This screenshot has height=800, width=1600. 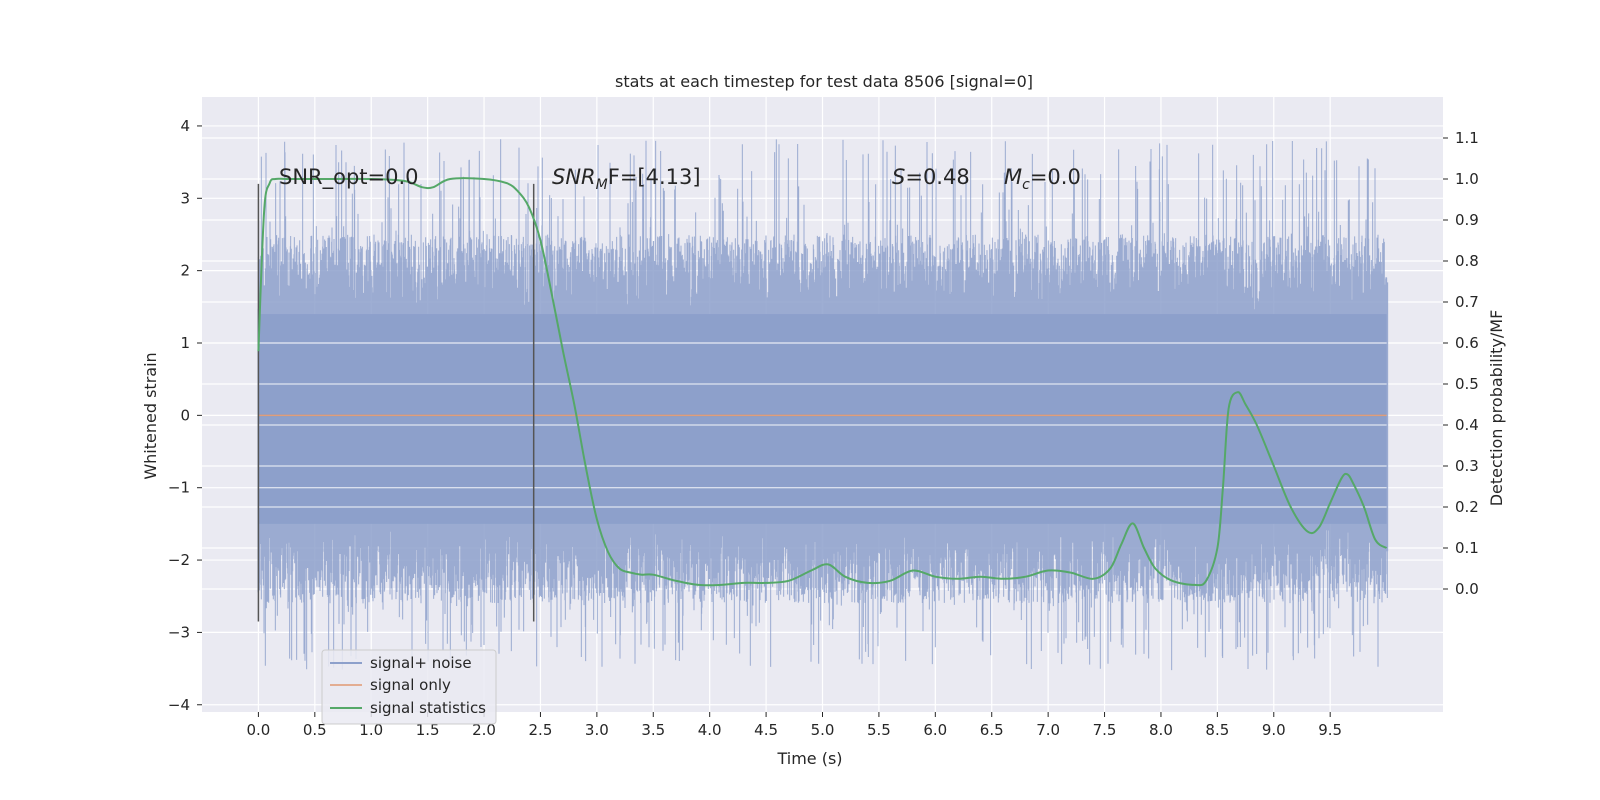 What do you see at coordinates (1467, 261) in the screenshot?
I see `y-tick-label-right-3: 0.8` at bounding box center [1467, 261].